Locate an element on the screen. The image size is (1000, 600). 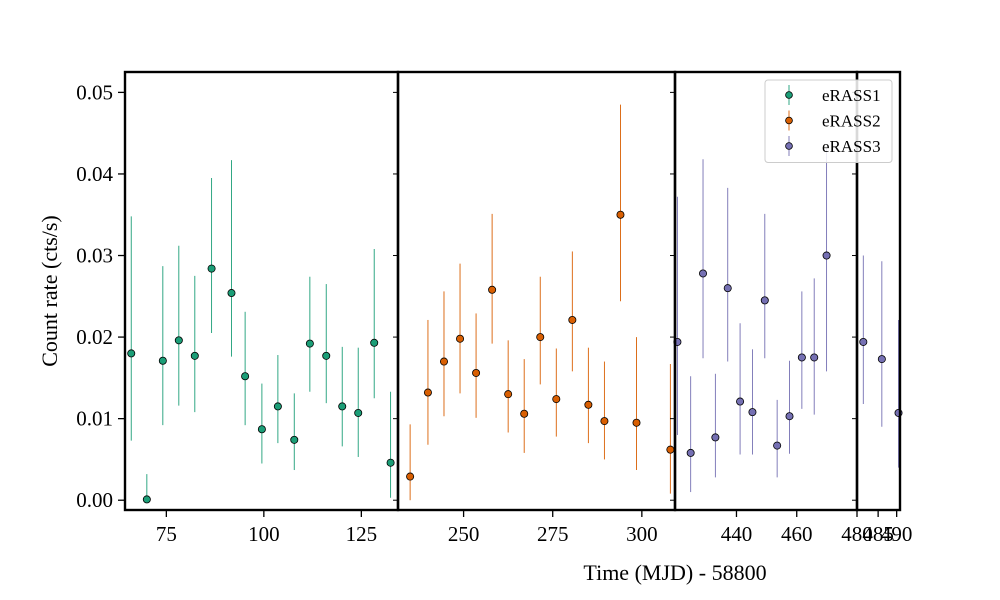
x-tick-label: 275 is located at coordinates (553, 534).